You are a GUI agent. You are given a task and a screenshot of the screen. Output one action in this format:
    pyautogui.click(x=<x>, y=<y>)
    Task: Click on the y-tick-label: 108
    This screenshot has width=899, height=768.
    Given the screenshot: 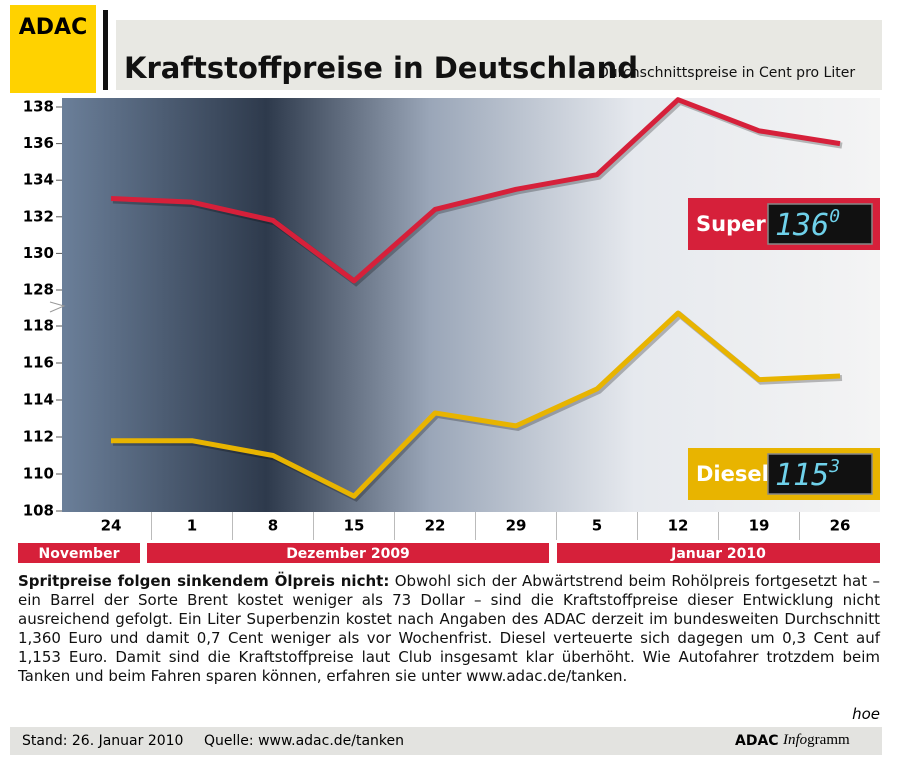 What is the action you would take?
    pyautogui.click(x=38, y=511)
    